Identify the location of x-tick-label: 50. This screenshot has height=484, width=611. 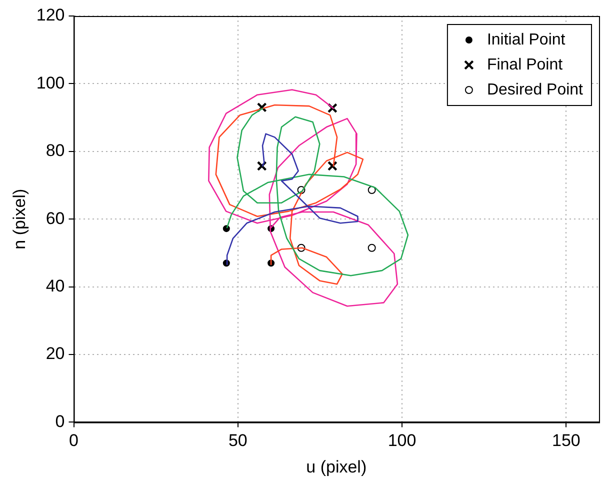
(238, 440).